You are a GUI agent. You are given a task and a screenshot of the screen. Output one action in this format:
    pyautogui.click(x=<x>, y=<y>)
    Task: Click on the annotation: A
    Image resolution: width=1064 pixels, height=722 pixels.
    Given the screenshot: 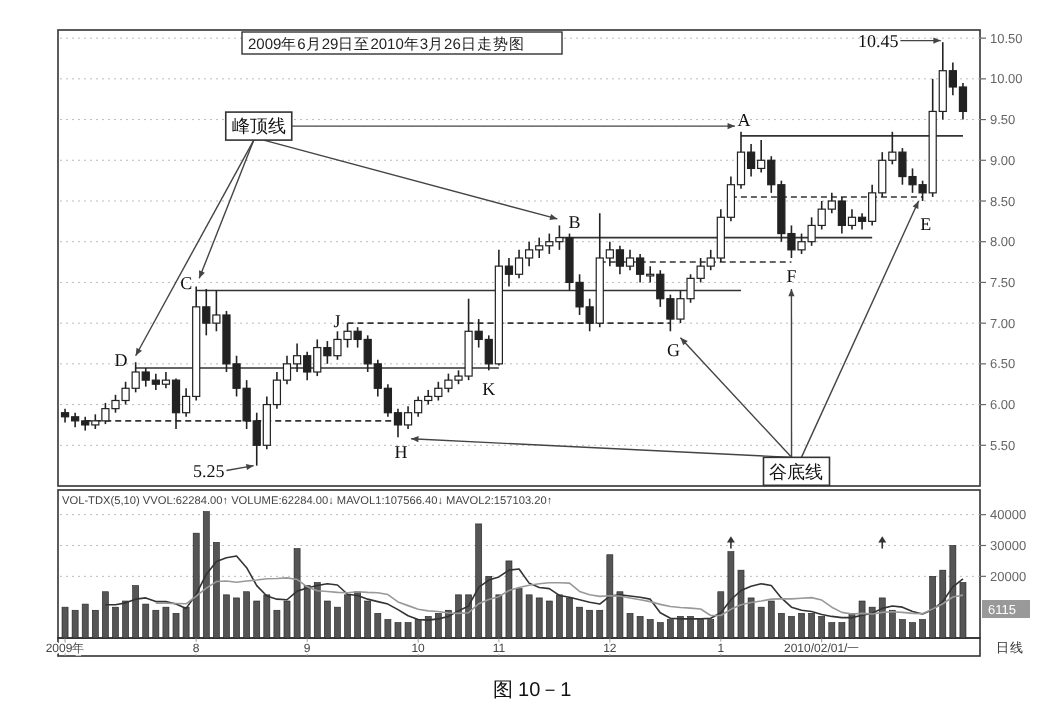 What is the action you would take?
    pyautogui.click(x=744, y=119)
    